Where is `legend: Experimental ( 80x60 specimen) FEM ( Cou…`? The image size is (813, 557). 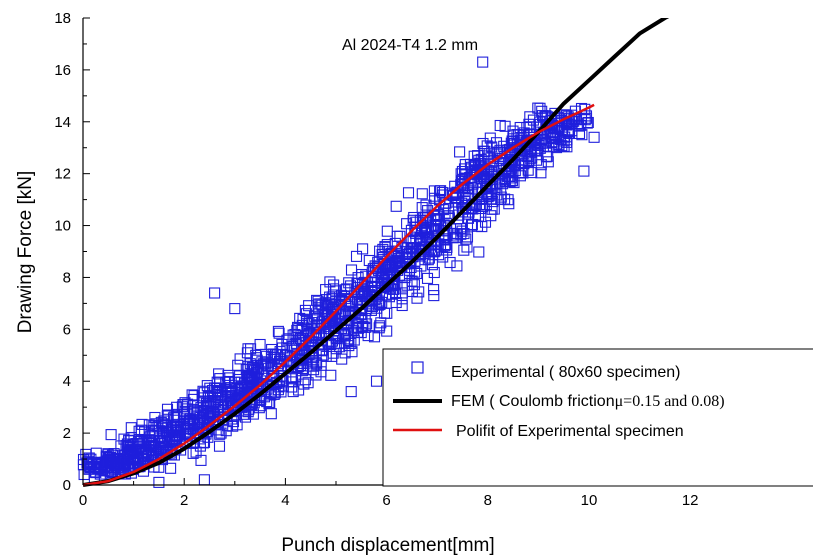 legend: Experimental ( 80x60 specimen) FEM ( Cou… is located at coordinates (597, 417).